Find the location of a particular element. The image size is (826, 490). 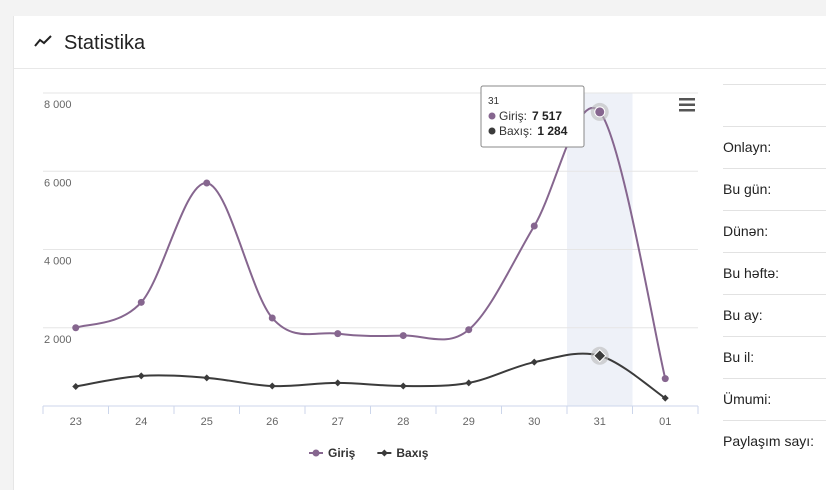

stat-label: Onlayn: is located at coordinates (774, 147).